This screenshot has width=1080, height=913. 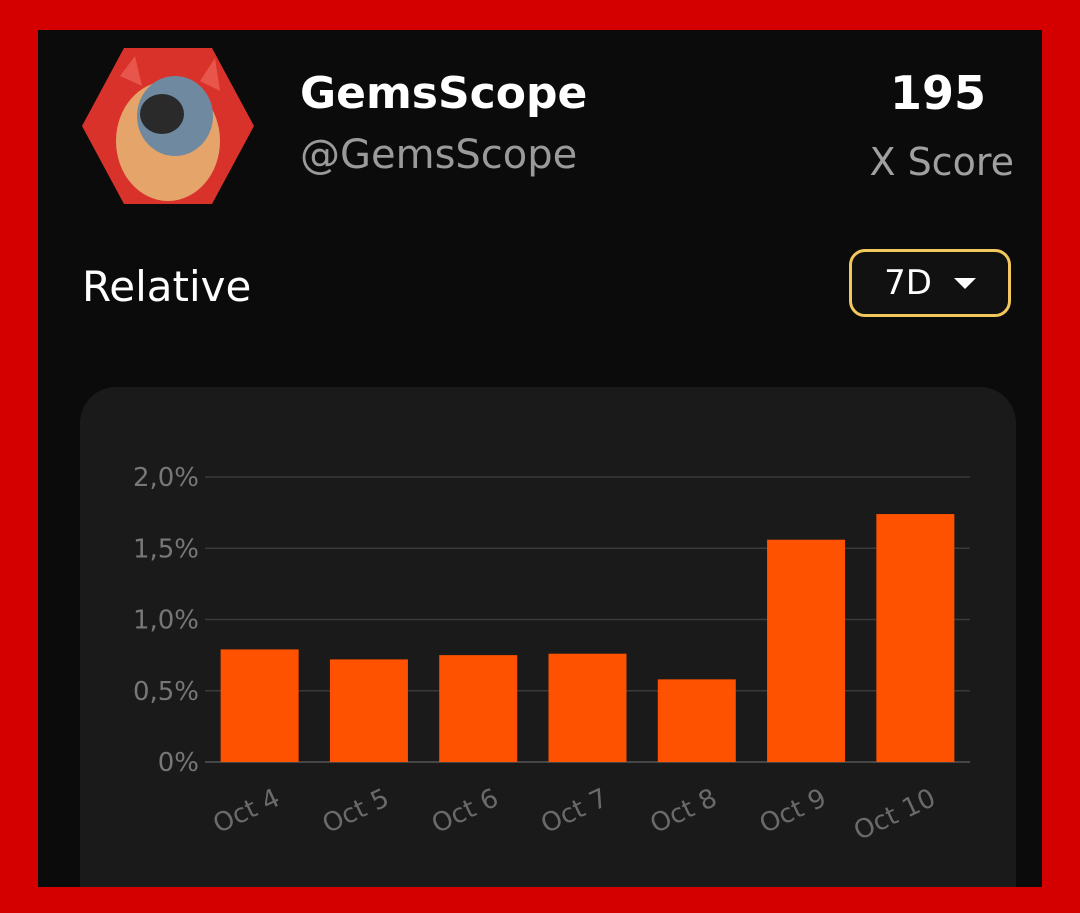 I want to click on period-dropdown: 7D, so click(x=930, y=283).